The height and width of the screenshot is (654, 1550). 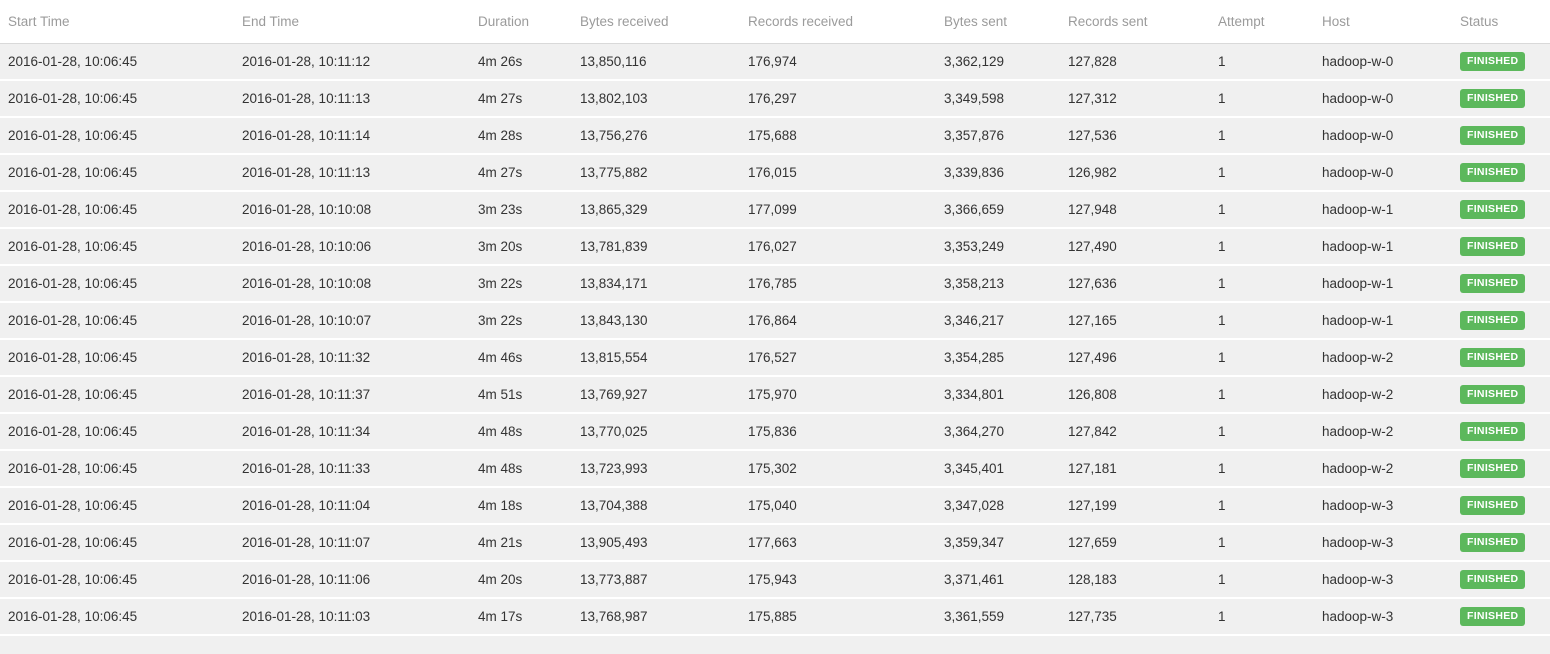 What do you see at coordinates (521, 136) in the screenshot?
I see `duration-cell: 4m 28s` at bounding box center [521, 136].